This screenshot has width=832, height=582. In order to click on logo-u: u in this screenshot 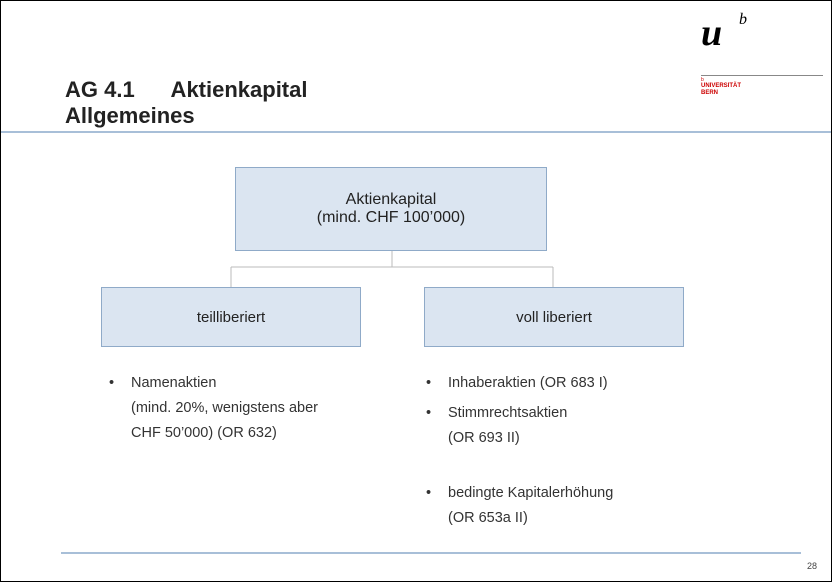, I will do `click(712, 33)`.